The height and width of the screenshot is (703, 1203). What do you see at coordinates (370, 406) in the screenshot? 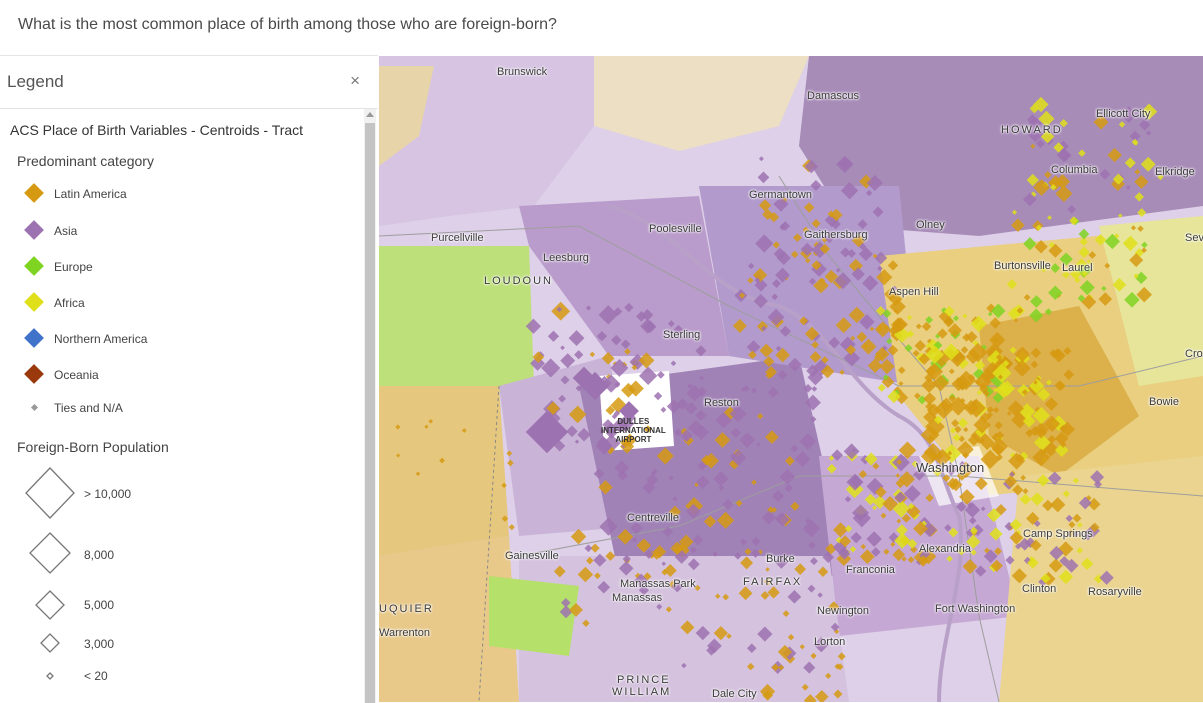
I see `legend-scrollbar` at bounding box center [370, 406].